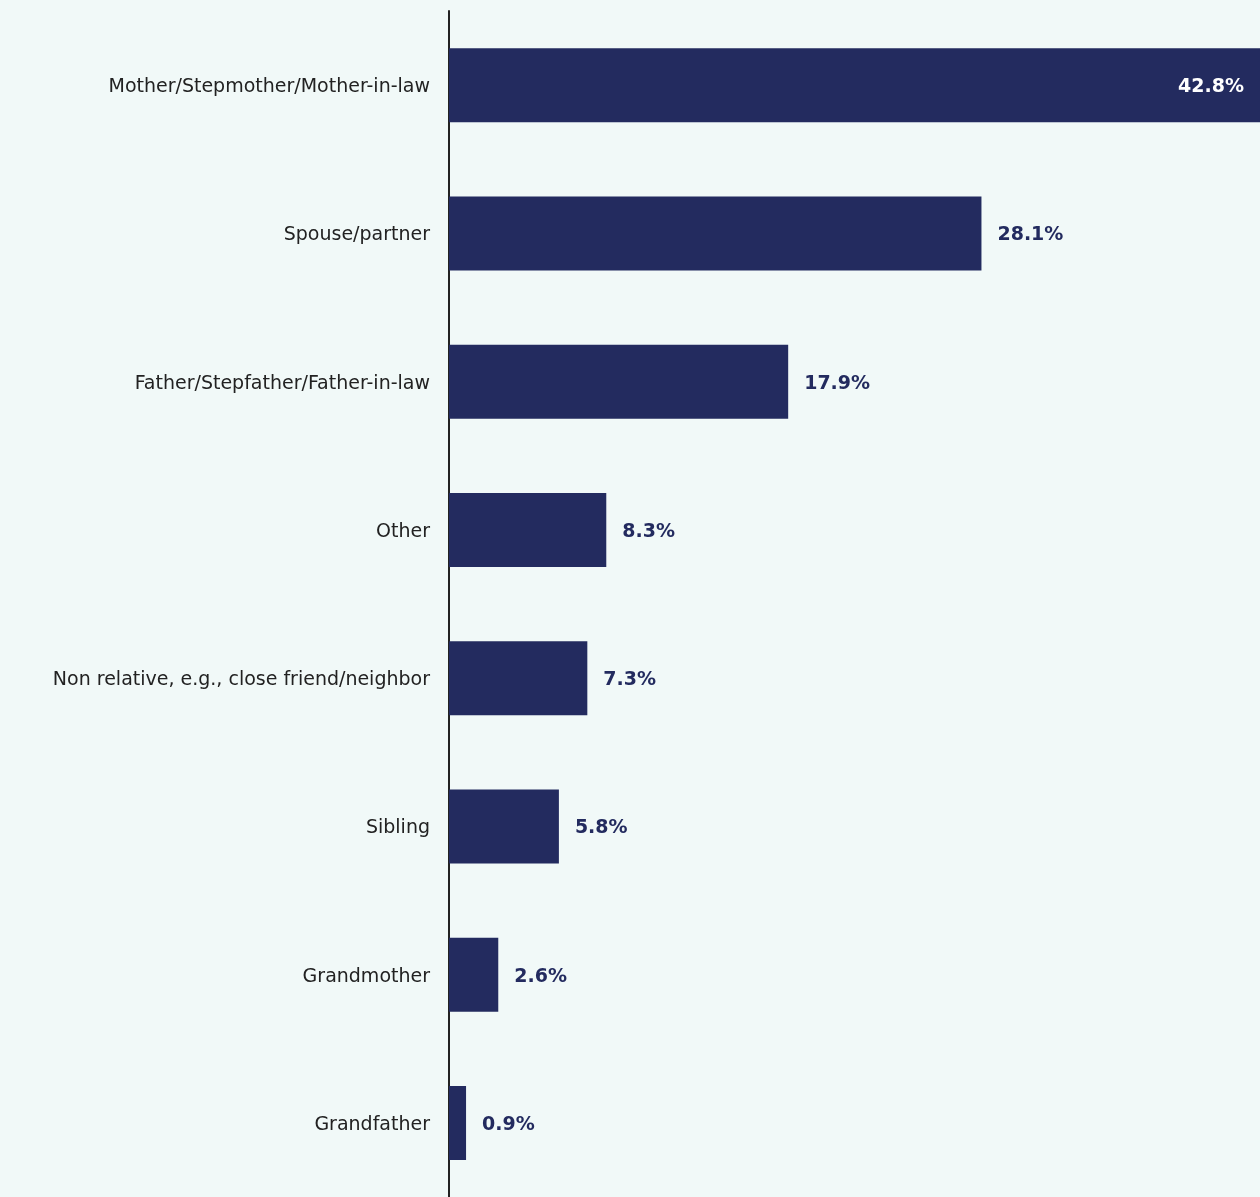  Describe the element at coordinates (1211, 85) in the screenshot. I see `data-label: 42.8%` at that location.